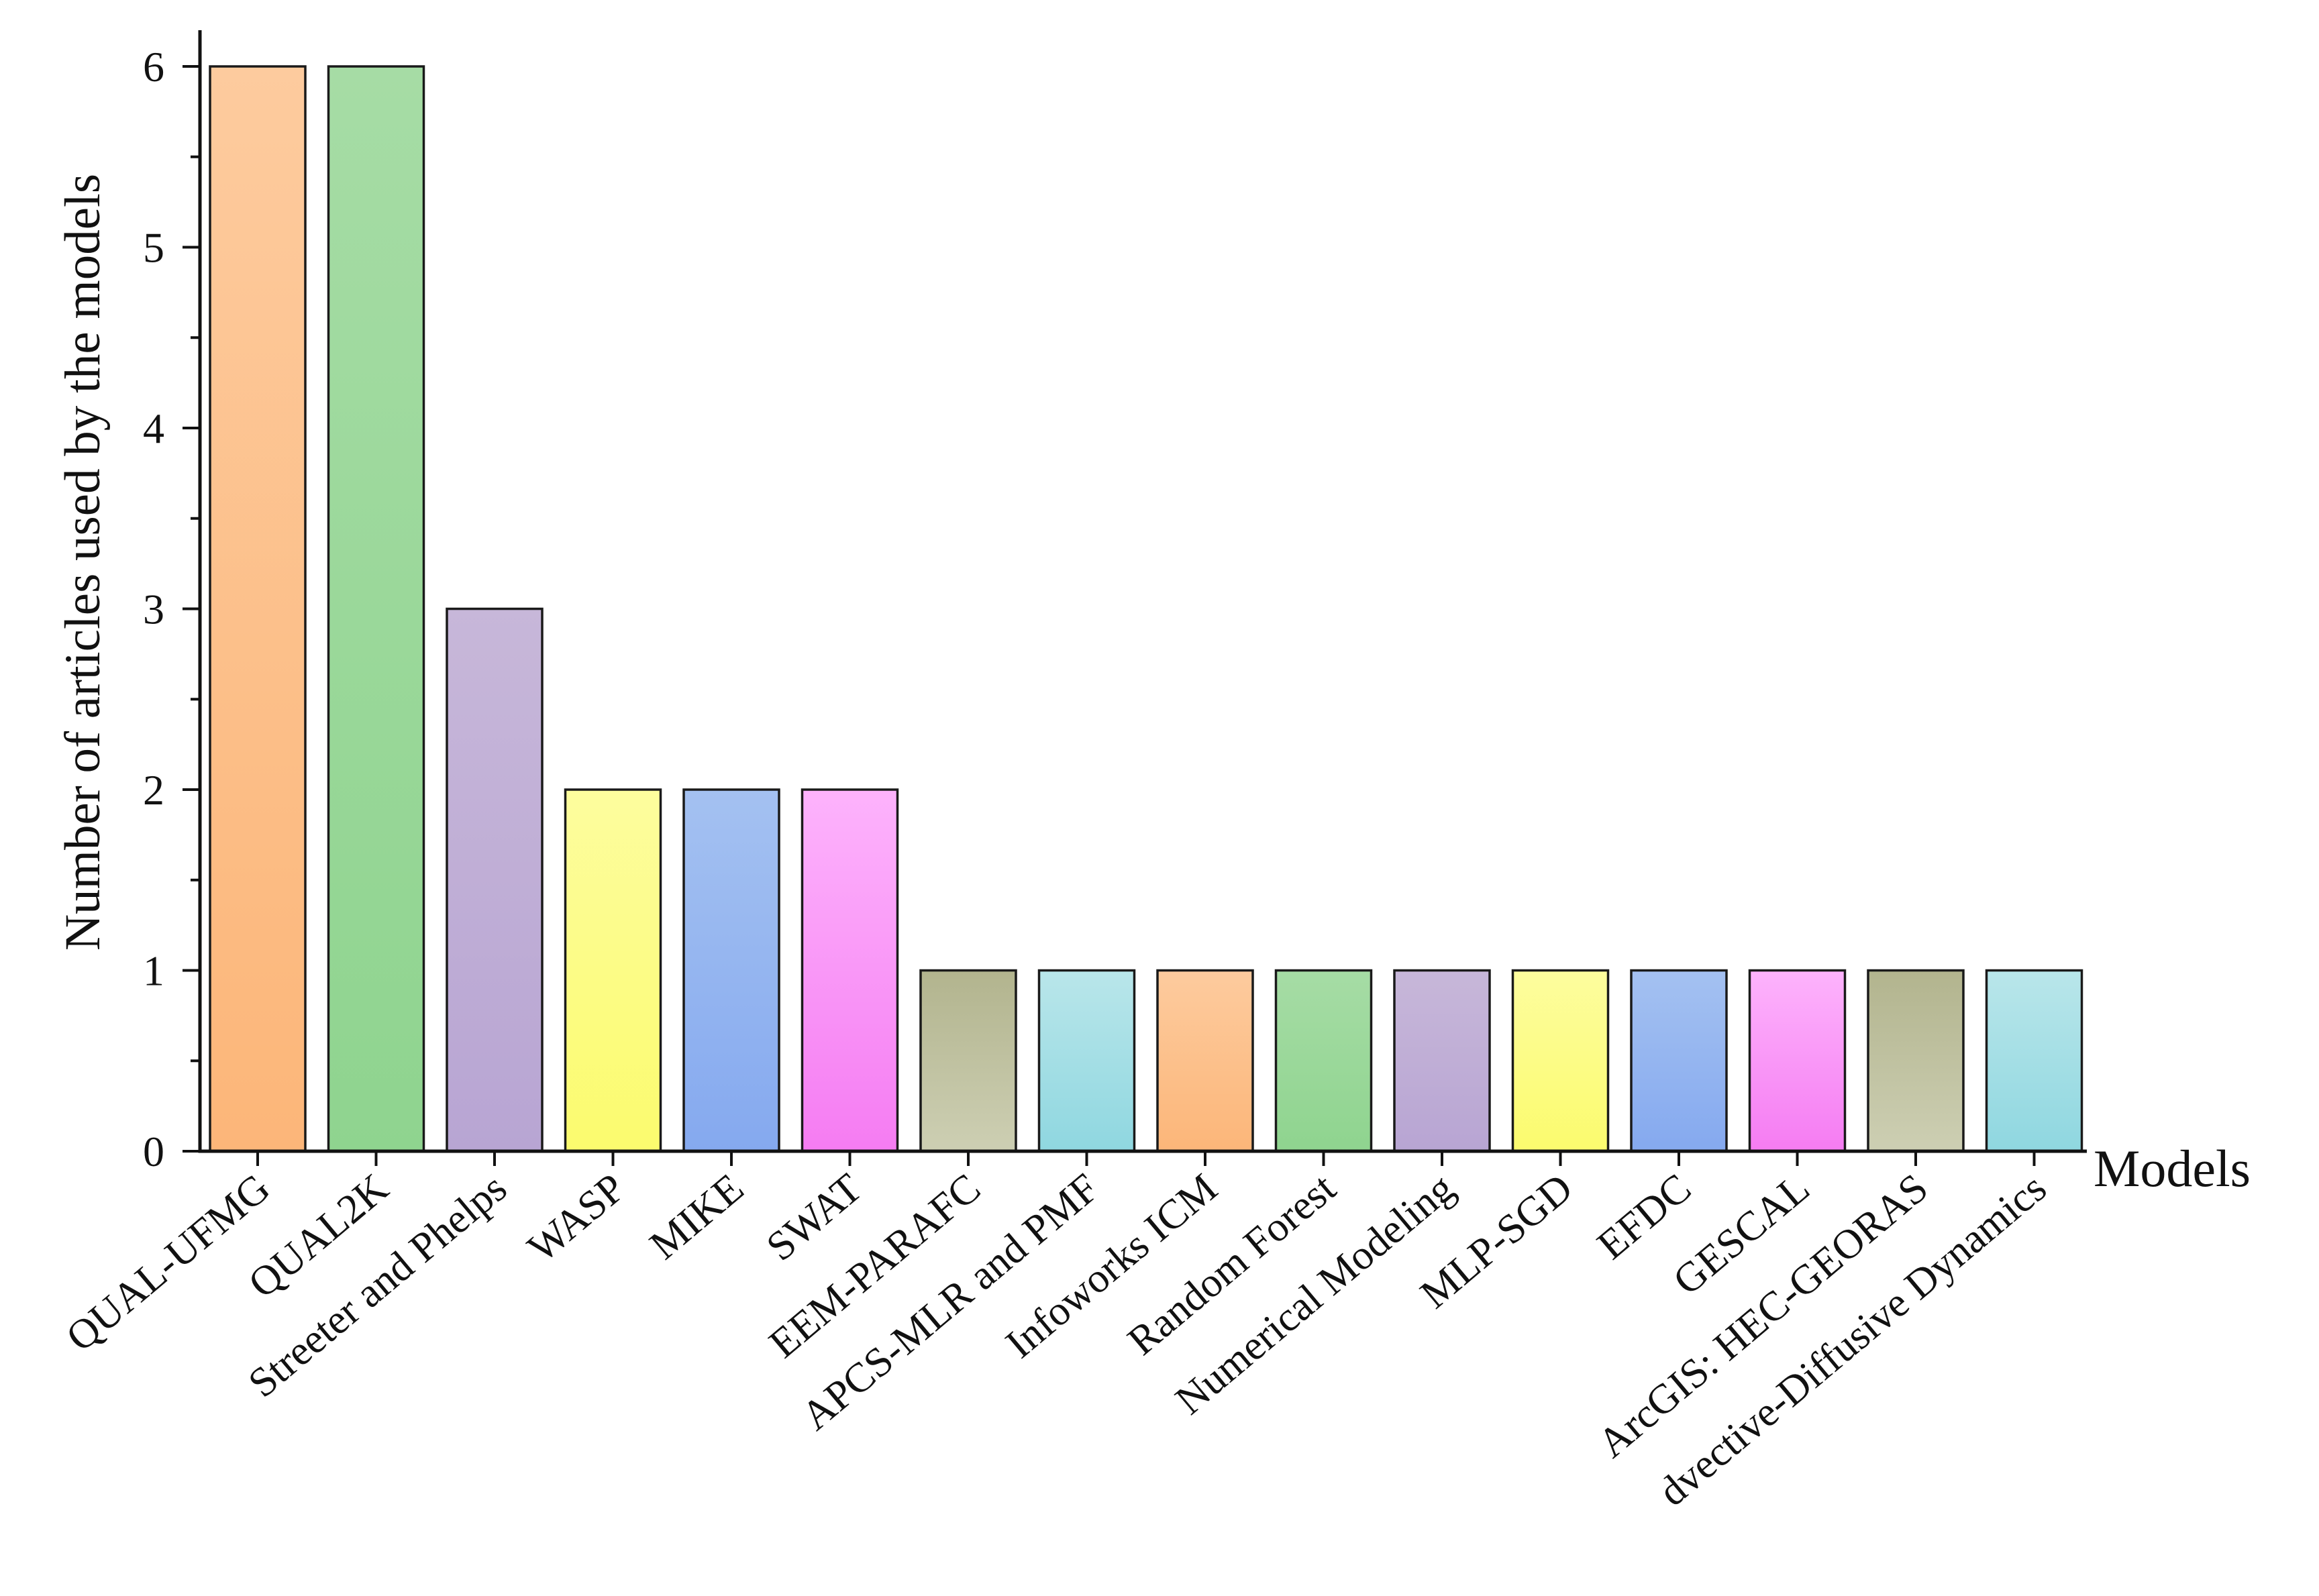 The width and height of the screenshot is (2319, 1596). I want to click on x-tick-label: MIKE, so click(696, 1217).